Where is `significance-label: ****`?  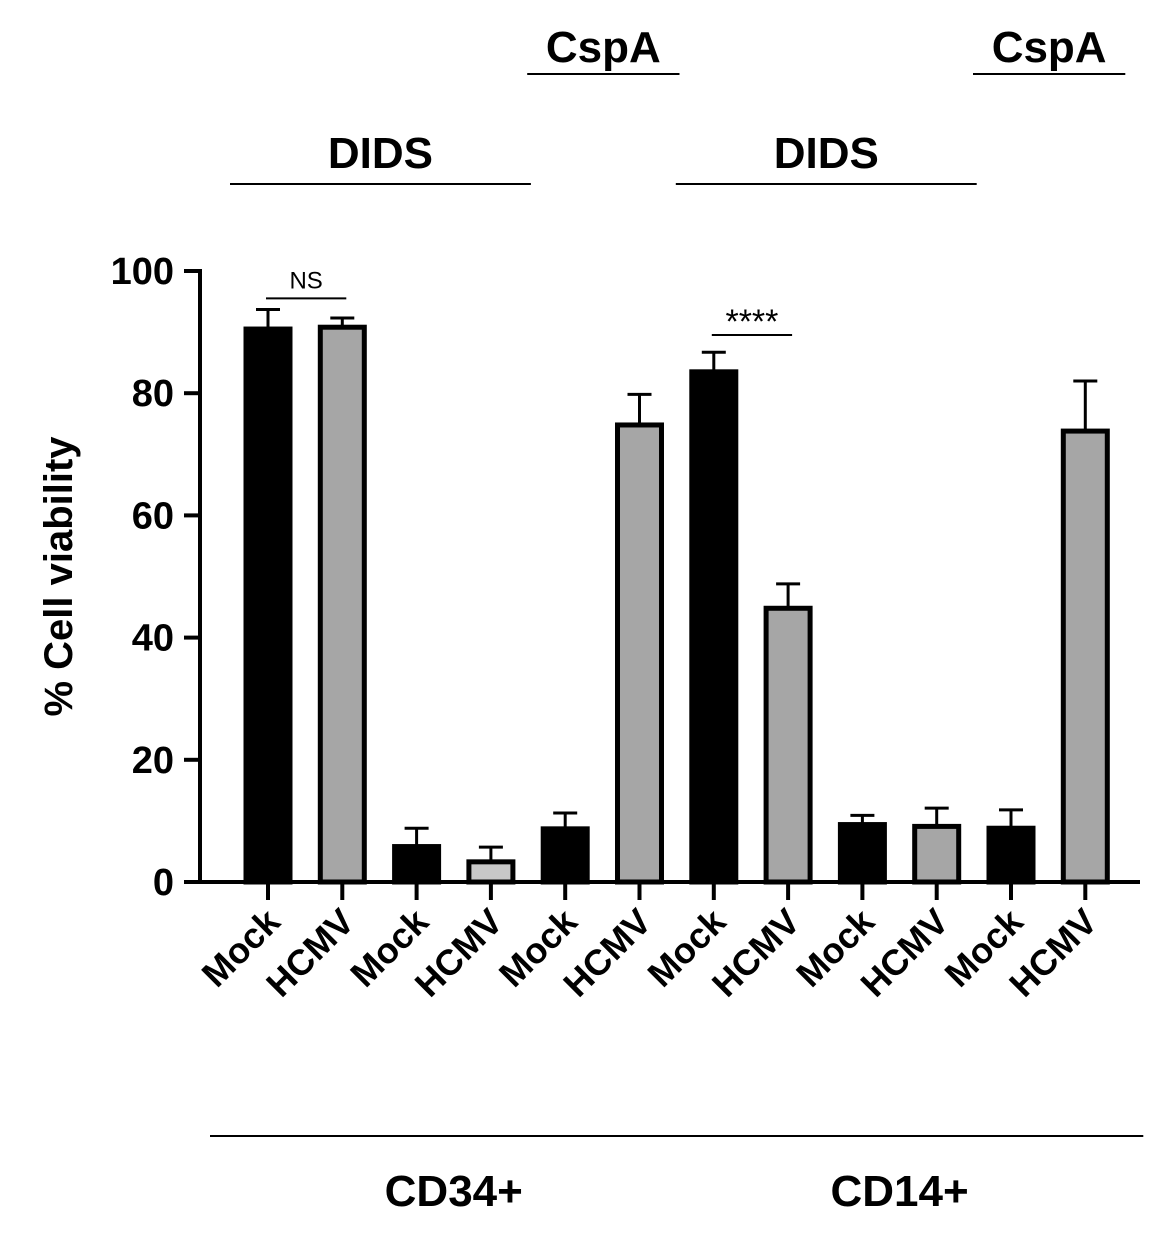 significance-label: **** is located at coordinates (751, 322).